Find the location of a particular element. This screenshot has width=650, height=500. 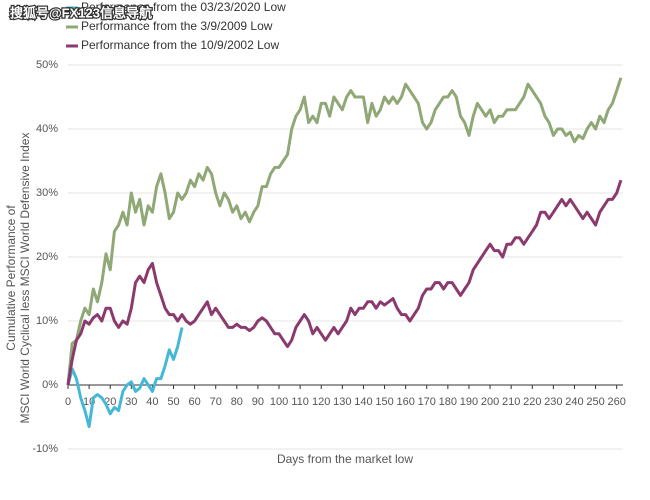

y-tick-label: 0% is located at coordinates (50, 385).